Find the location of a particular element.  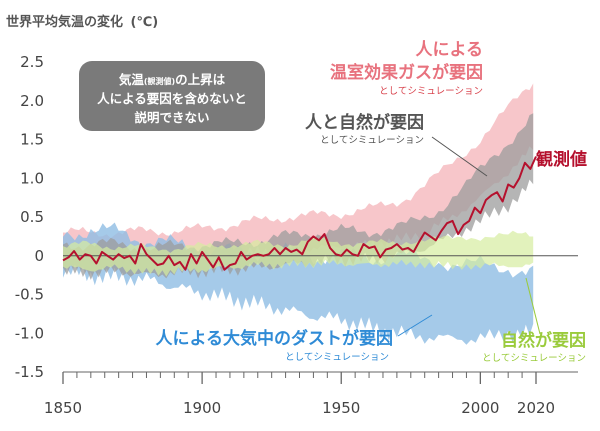

y-tick-label: 1.0 is located at coordinates (32, 178).